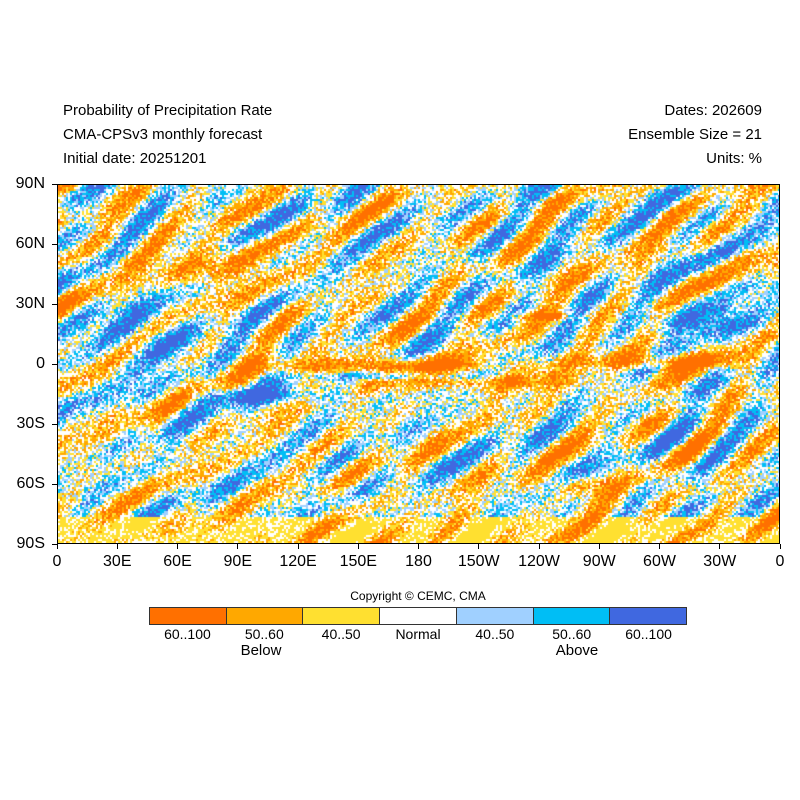  What do you see at coordinates (577, 650) in the screenshot?
I see `above-label: Above` at bounding box center [577, 650].